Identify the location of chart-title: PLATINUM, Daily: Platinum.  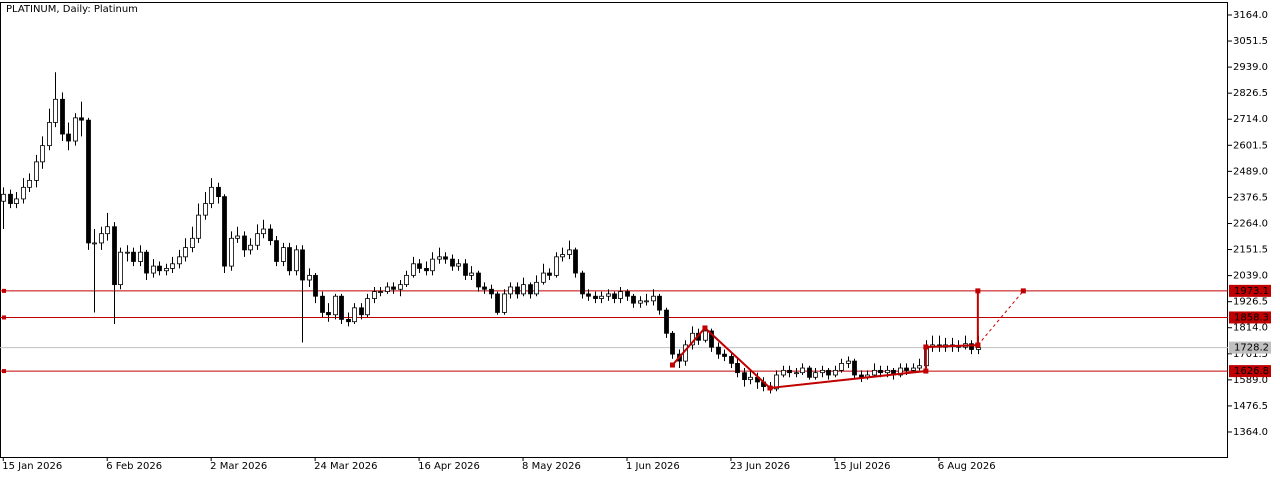
(72, 9).